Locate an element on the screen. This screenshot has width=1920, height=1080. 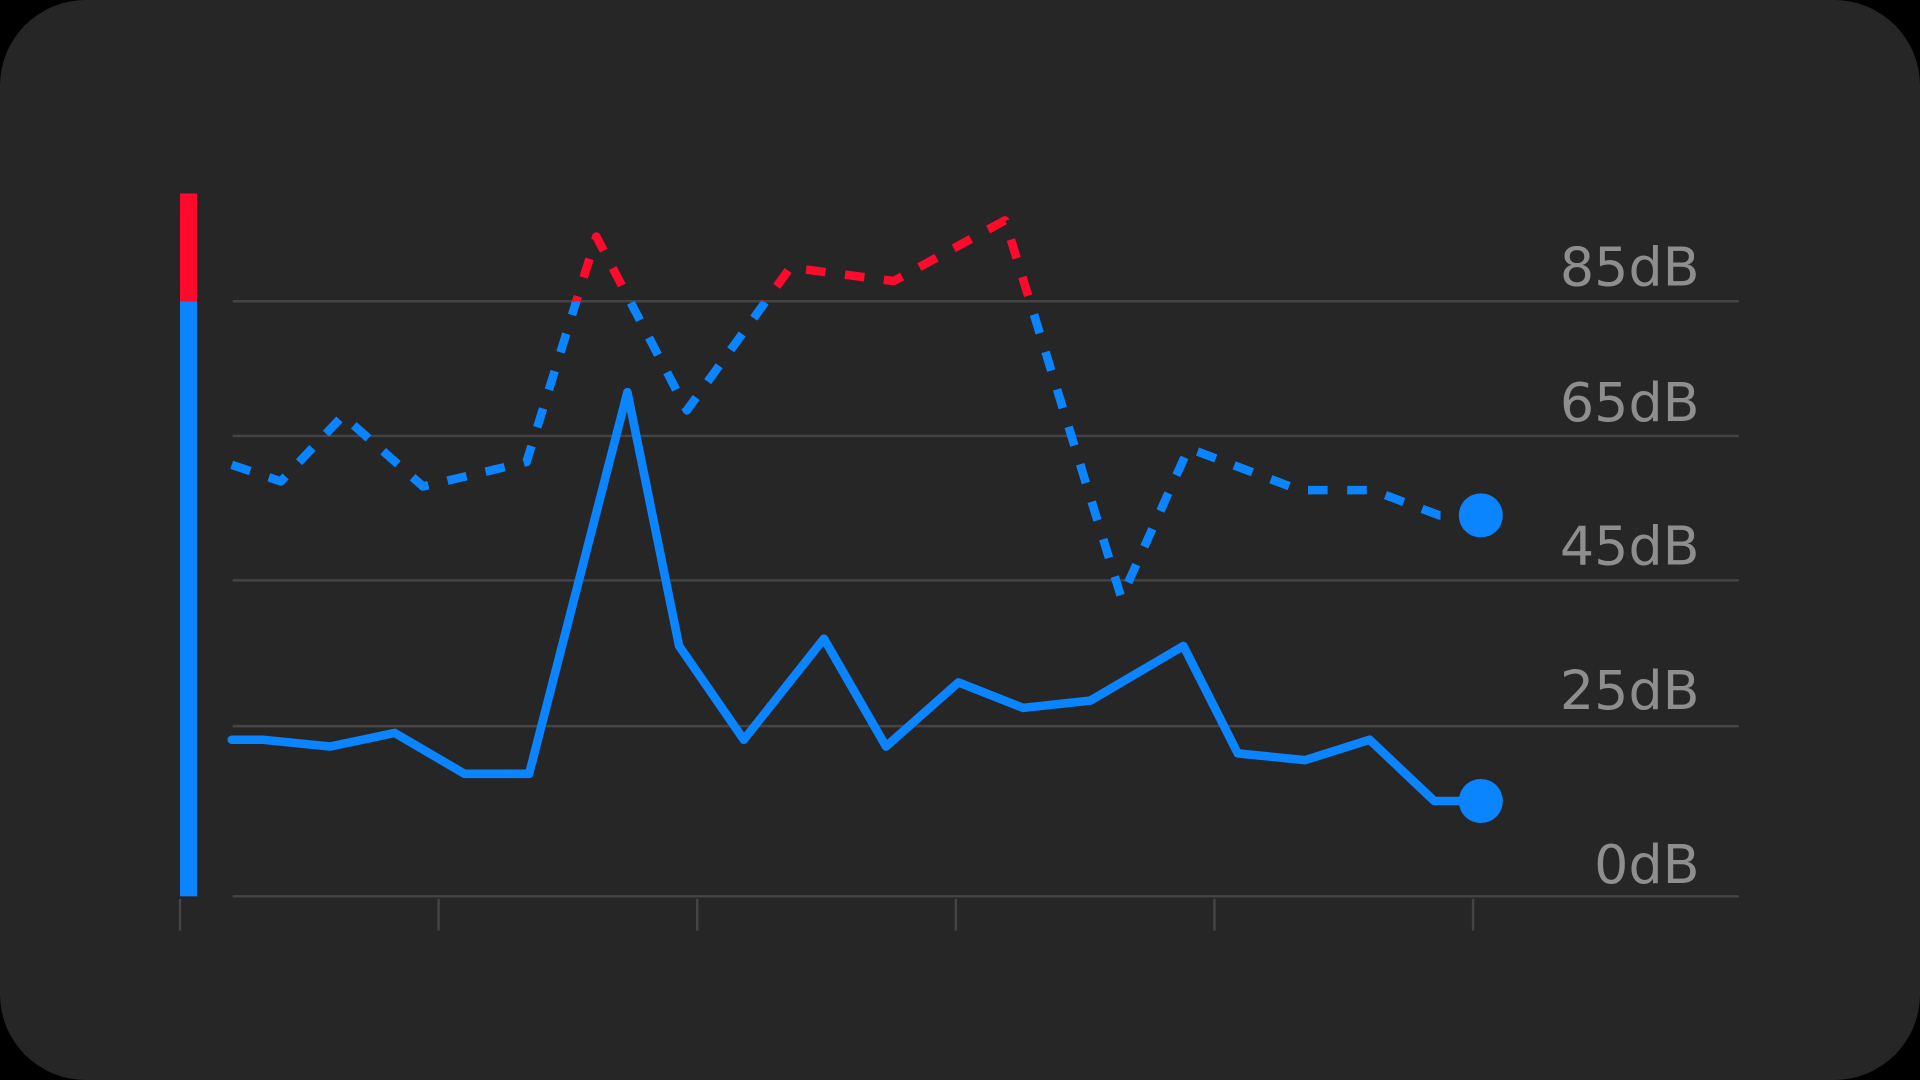
y-tick-label-45: 45dB is located at coordinates (1630, 545).